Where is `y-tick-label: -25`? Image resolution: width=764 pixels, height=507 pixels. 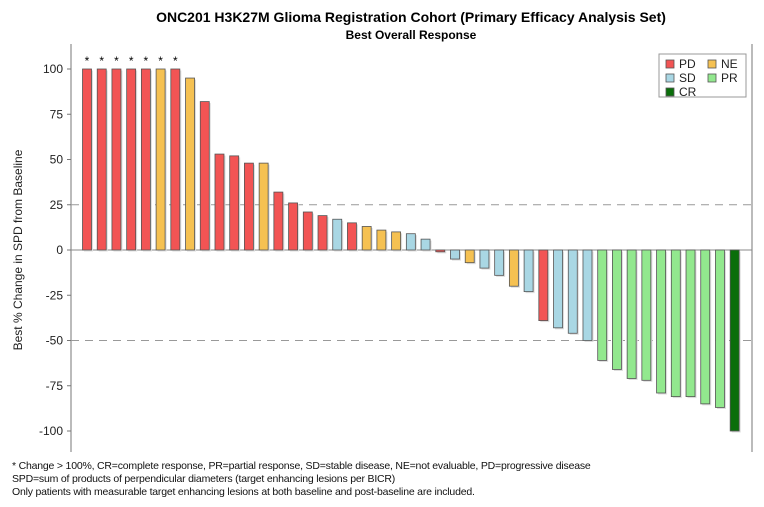
y-tick-label: -25 is located at coordinates (55, 295).